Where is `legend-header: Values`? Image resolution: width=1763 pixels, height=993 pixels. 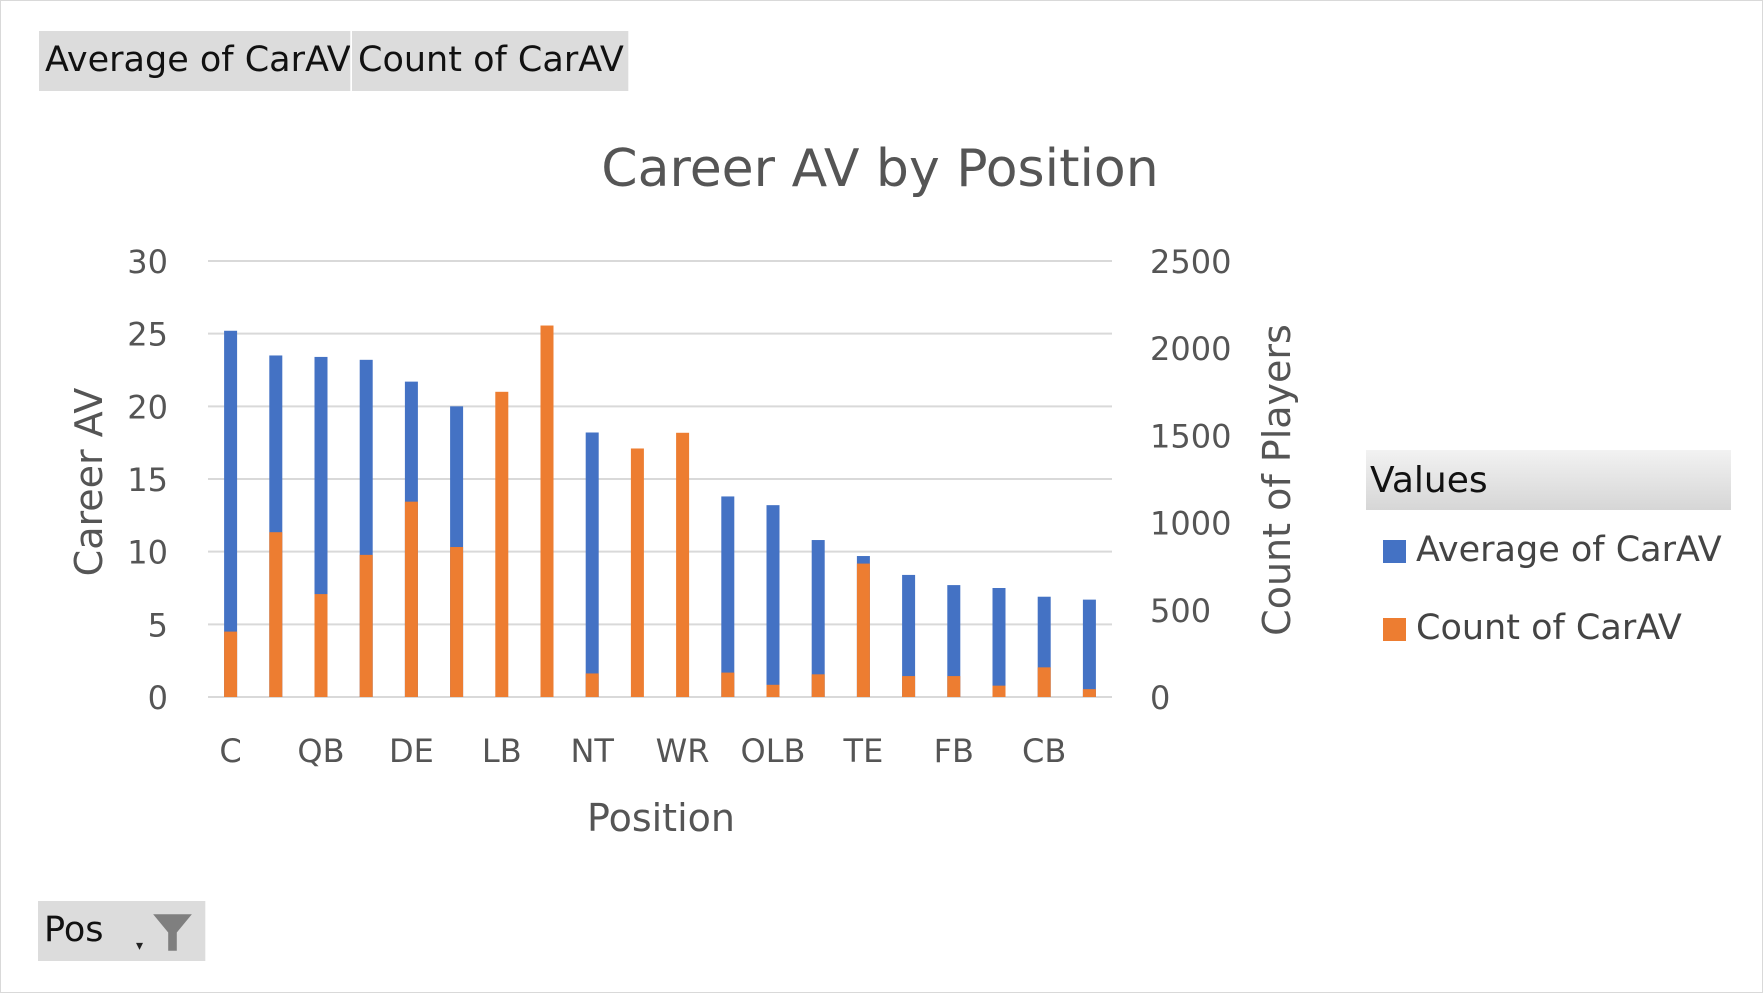 legend-header: Values is located at coordinates (1548, 480).